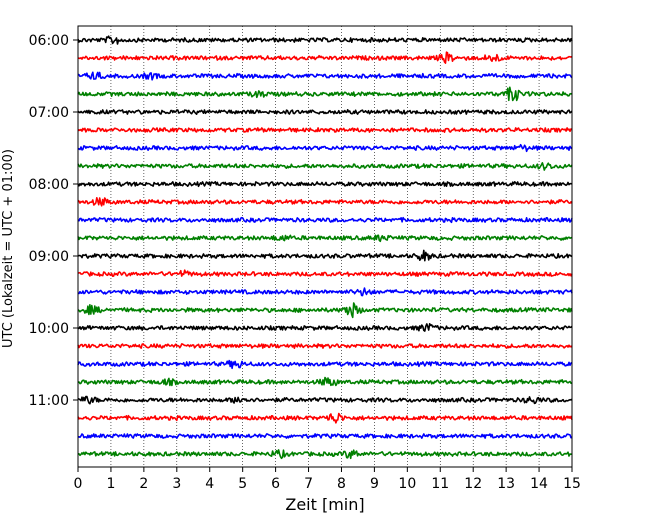  I want to click on x-tick-label-3: 3, so click(176, 484).